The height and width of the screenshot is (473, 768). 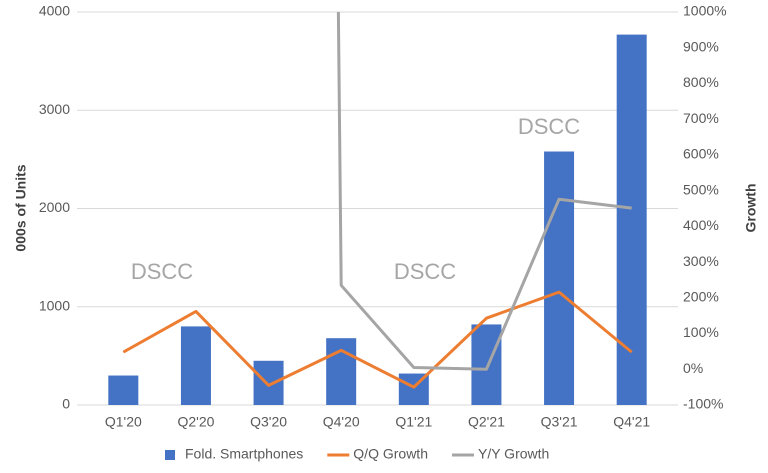 I want to click on y2-axis-title: Growth, so click(x=751, y=208).